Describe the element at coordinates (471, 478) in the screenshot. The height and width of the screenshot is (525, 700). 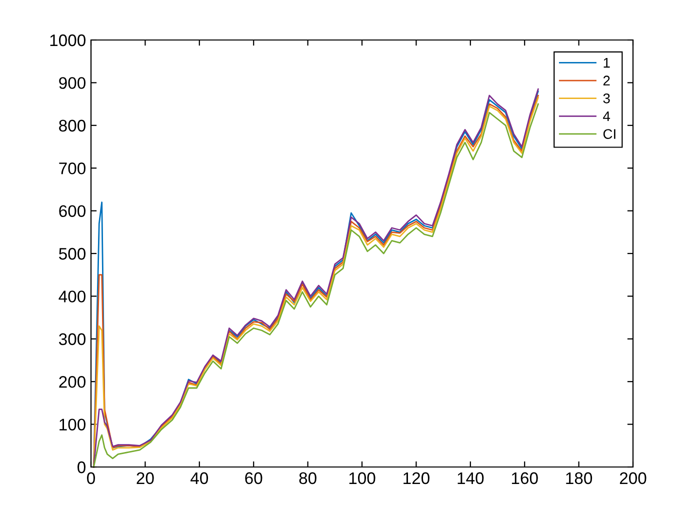
I see `x-tick-label: 140` at that location.